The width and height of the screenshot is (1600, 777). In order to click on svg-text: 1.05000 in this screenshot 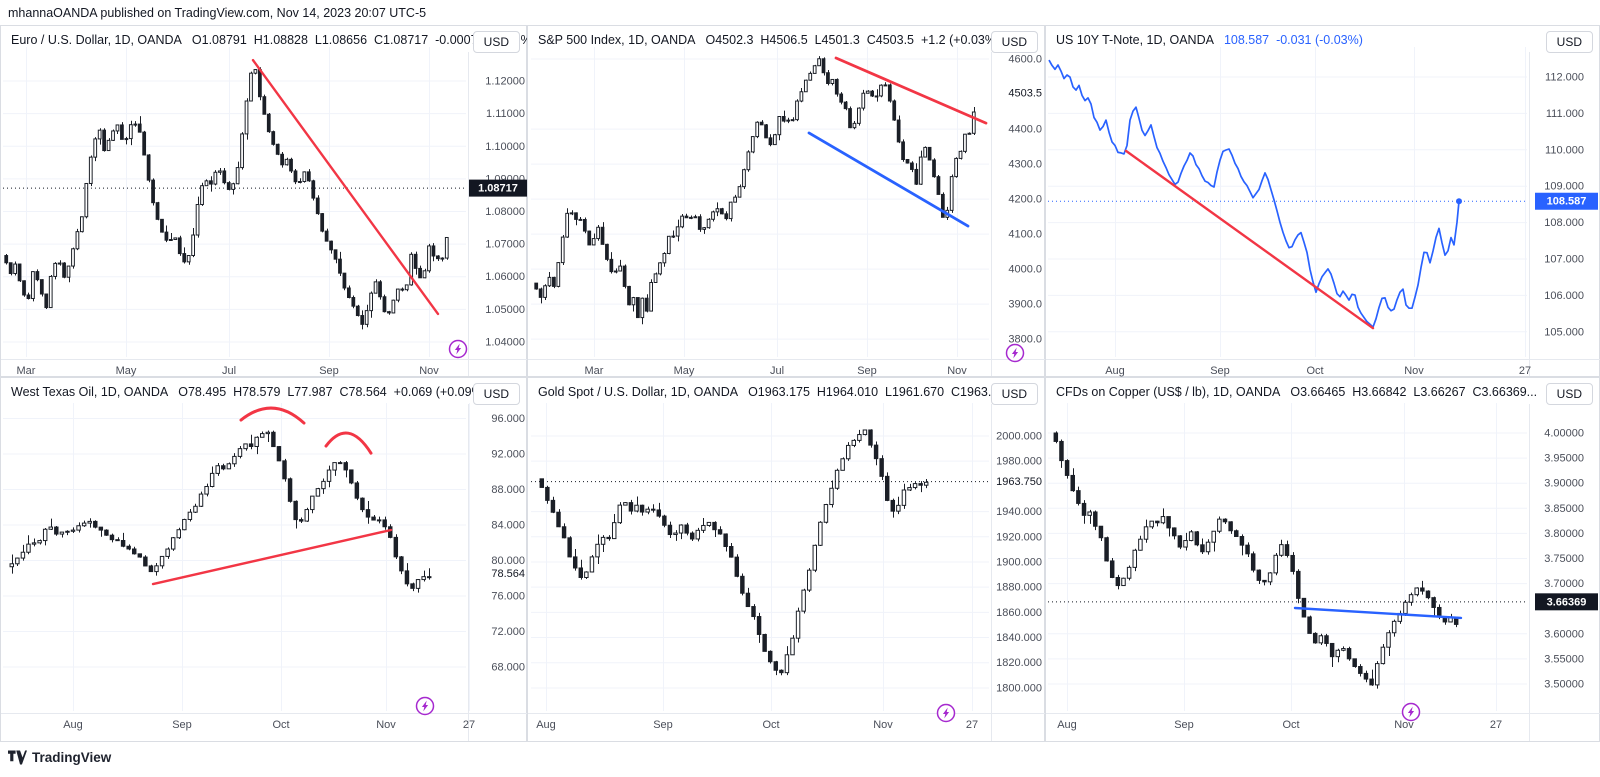, I will do `click(505, 310)`.